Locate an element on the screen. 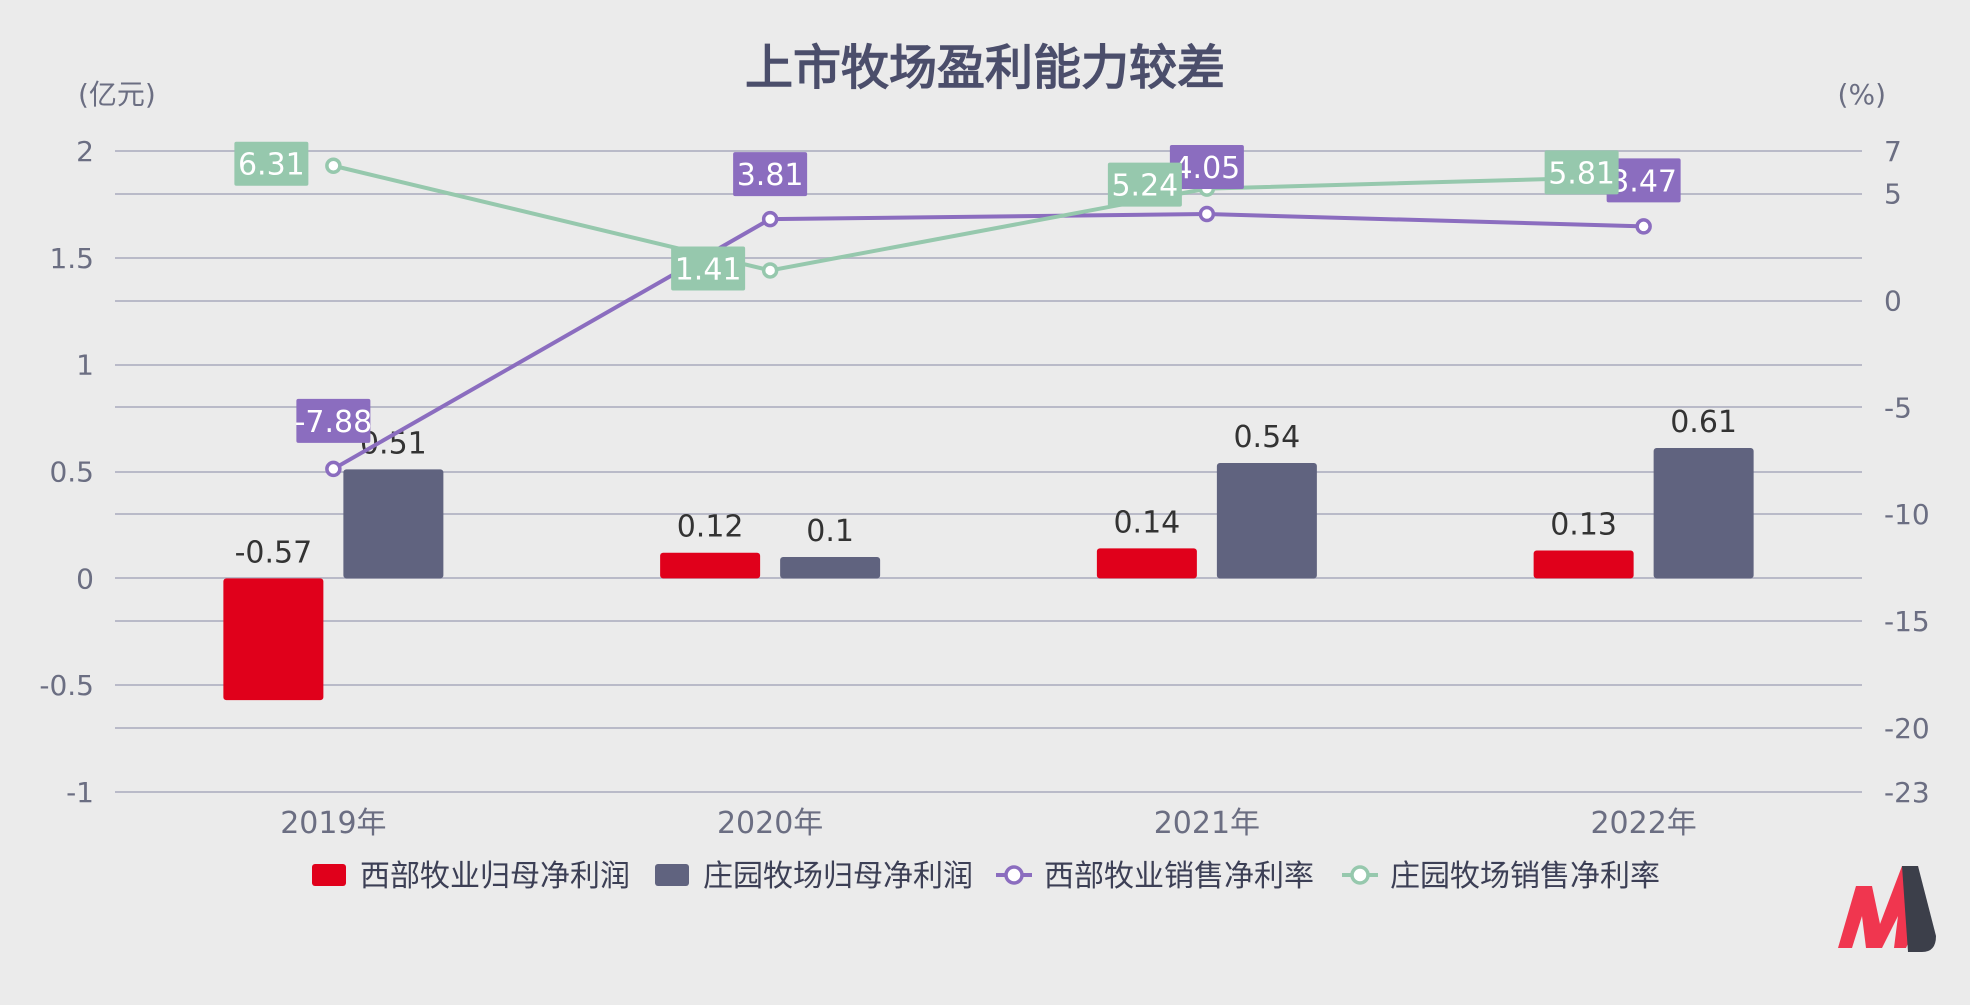 This screenshot has width=1970, height=1005. bar-value-label: 0.14 is located at coordinates (1146, 522).